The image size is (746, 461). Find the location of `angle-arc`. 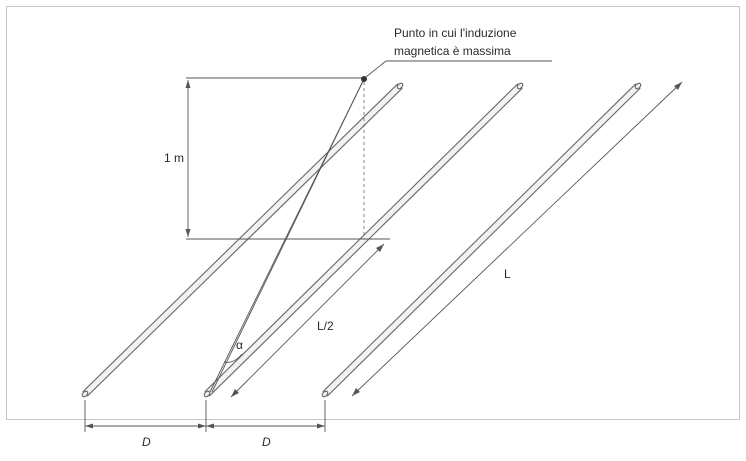

angle-arc is located at coordinates (233, 358).